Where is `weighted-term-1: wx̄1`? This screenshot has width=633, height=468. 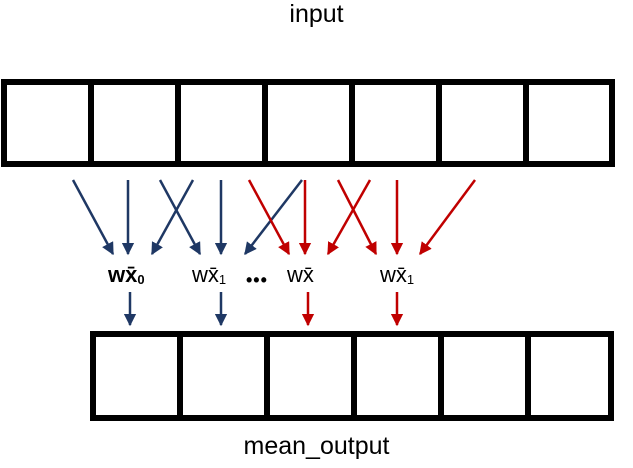 weighted-term-1: wx̄1 is located at coordinates (208, 274).